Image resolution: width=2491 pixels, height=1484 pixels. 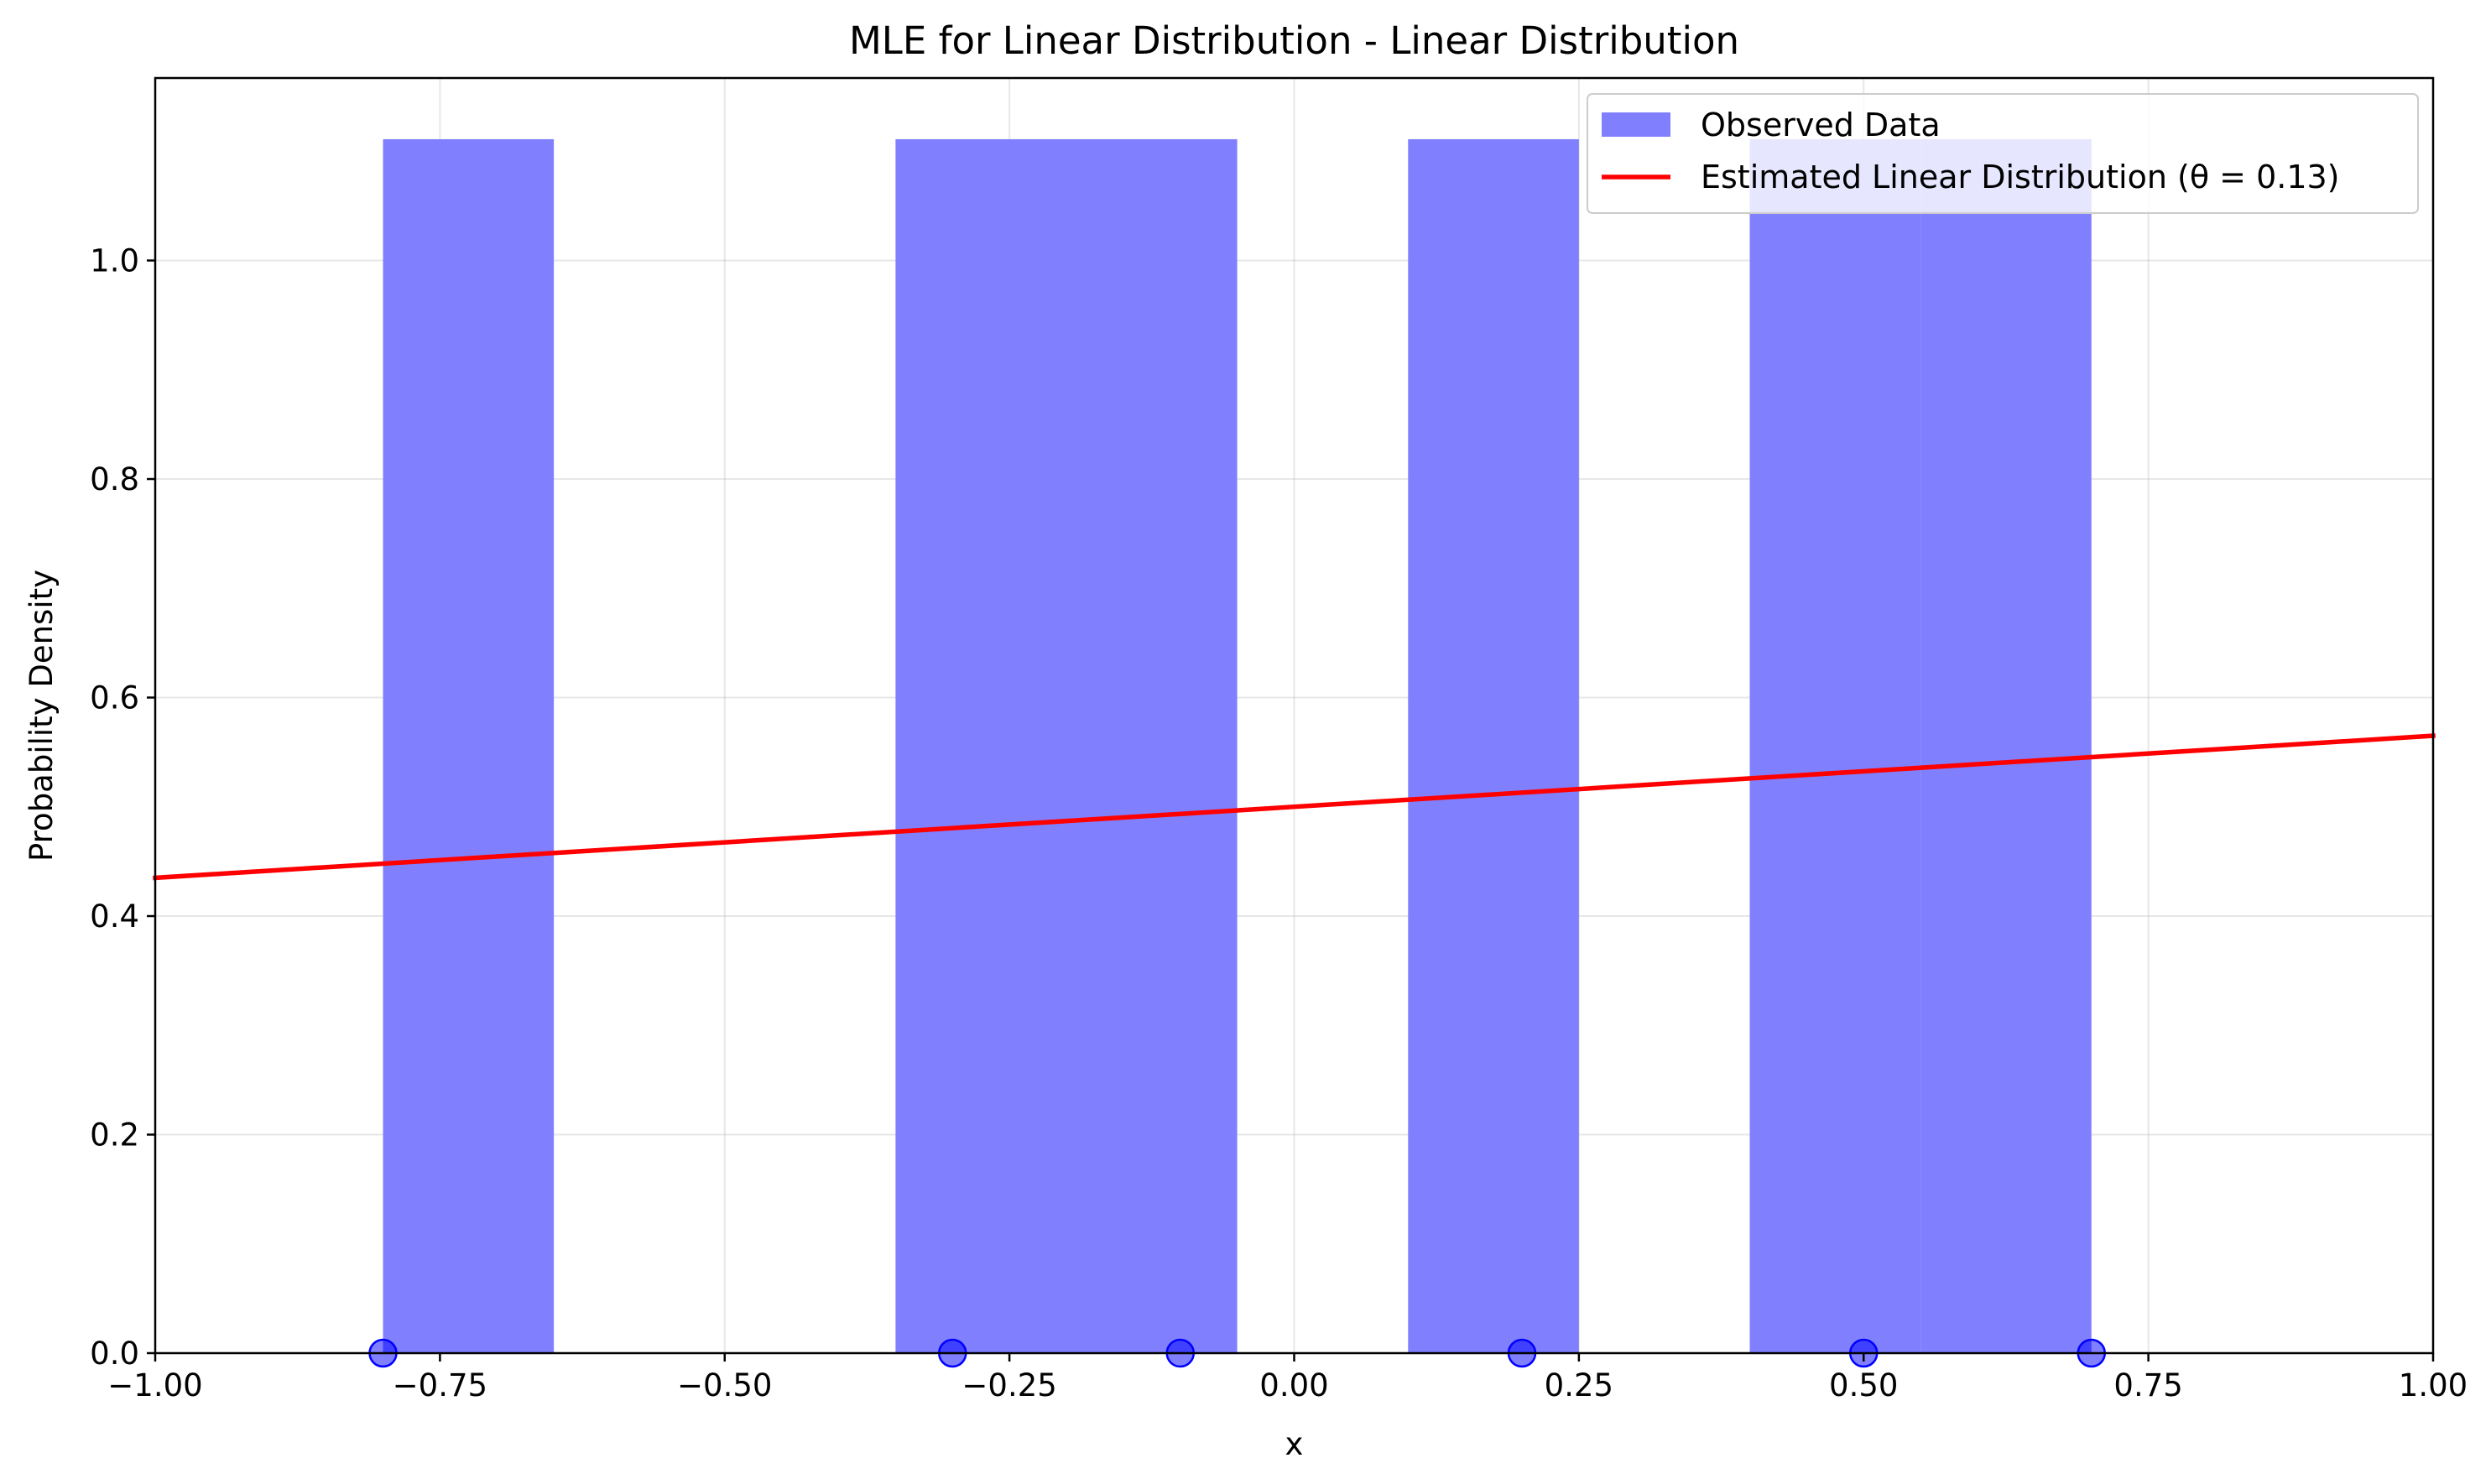 I want to click on estimated-line, so click(x=1294, y=807).